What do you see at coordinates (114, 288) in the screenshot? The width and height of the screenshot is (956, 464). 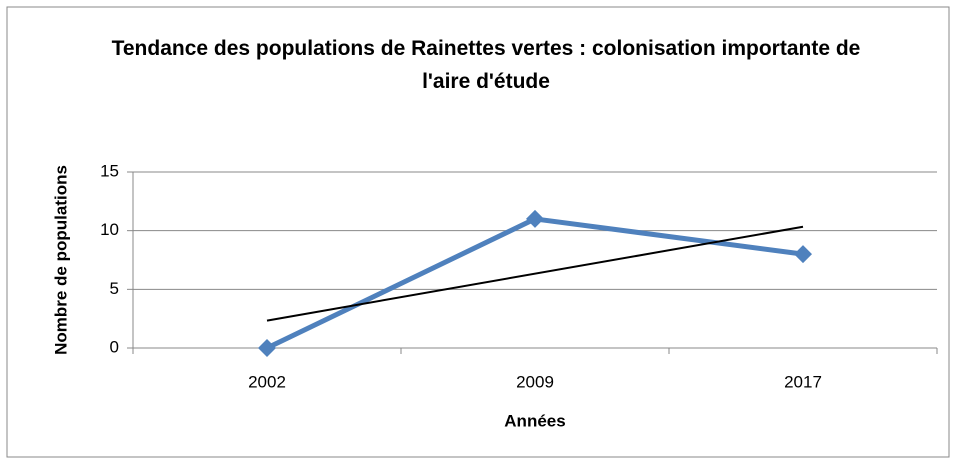 I see `y-tick-label: 5` at bounding box center [114, 288].